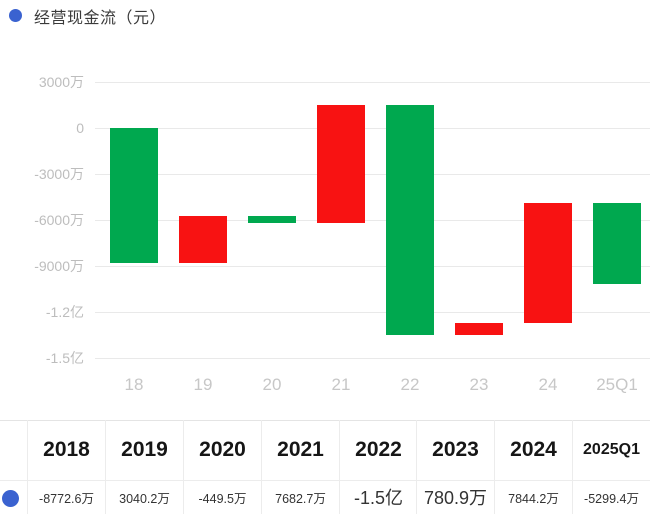  Describe the element at coordinates (533, 498) in the screenshot. I see `cashflow-value: 7844.2万` at that location.